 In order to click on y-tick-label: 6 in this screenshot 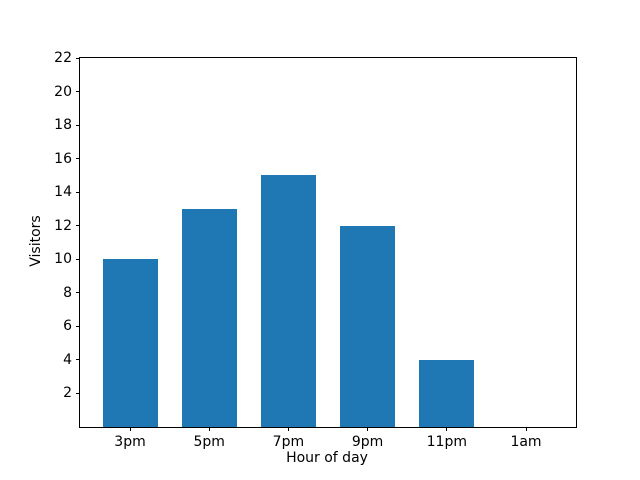, I will do `click(67, 326)`.